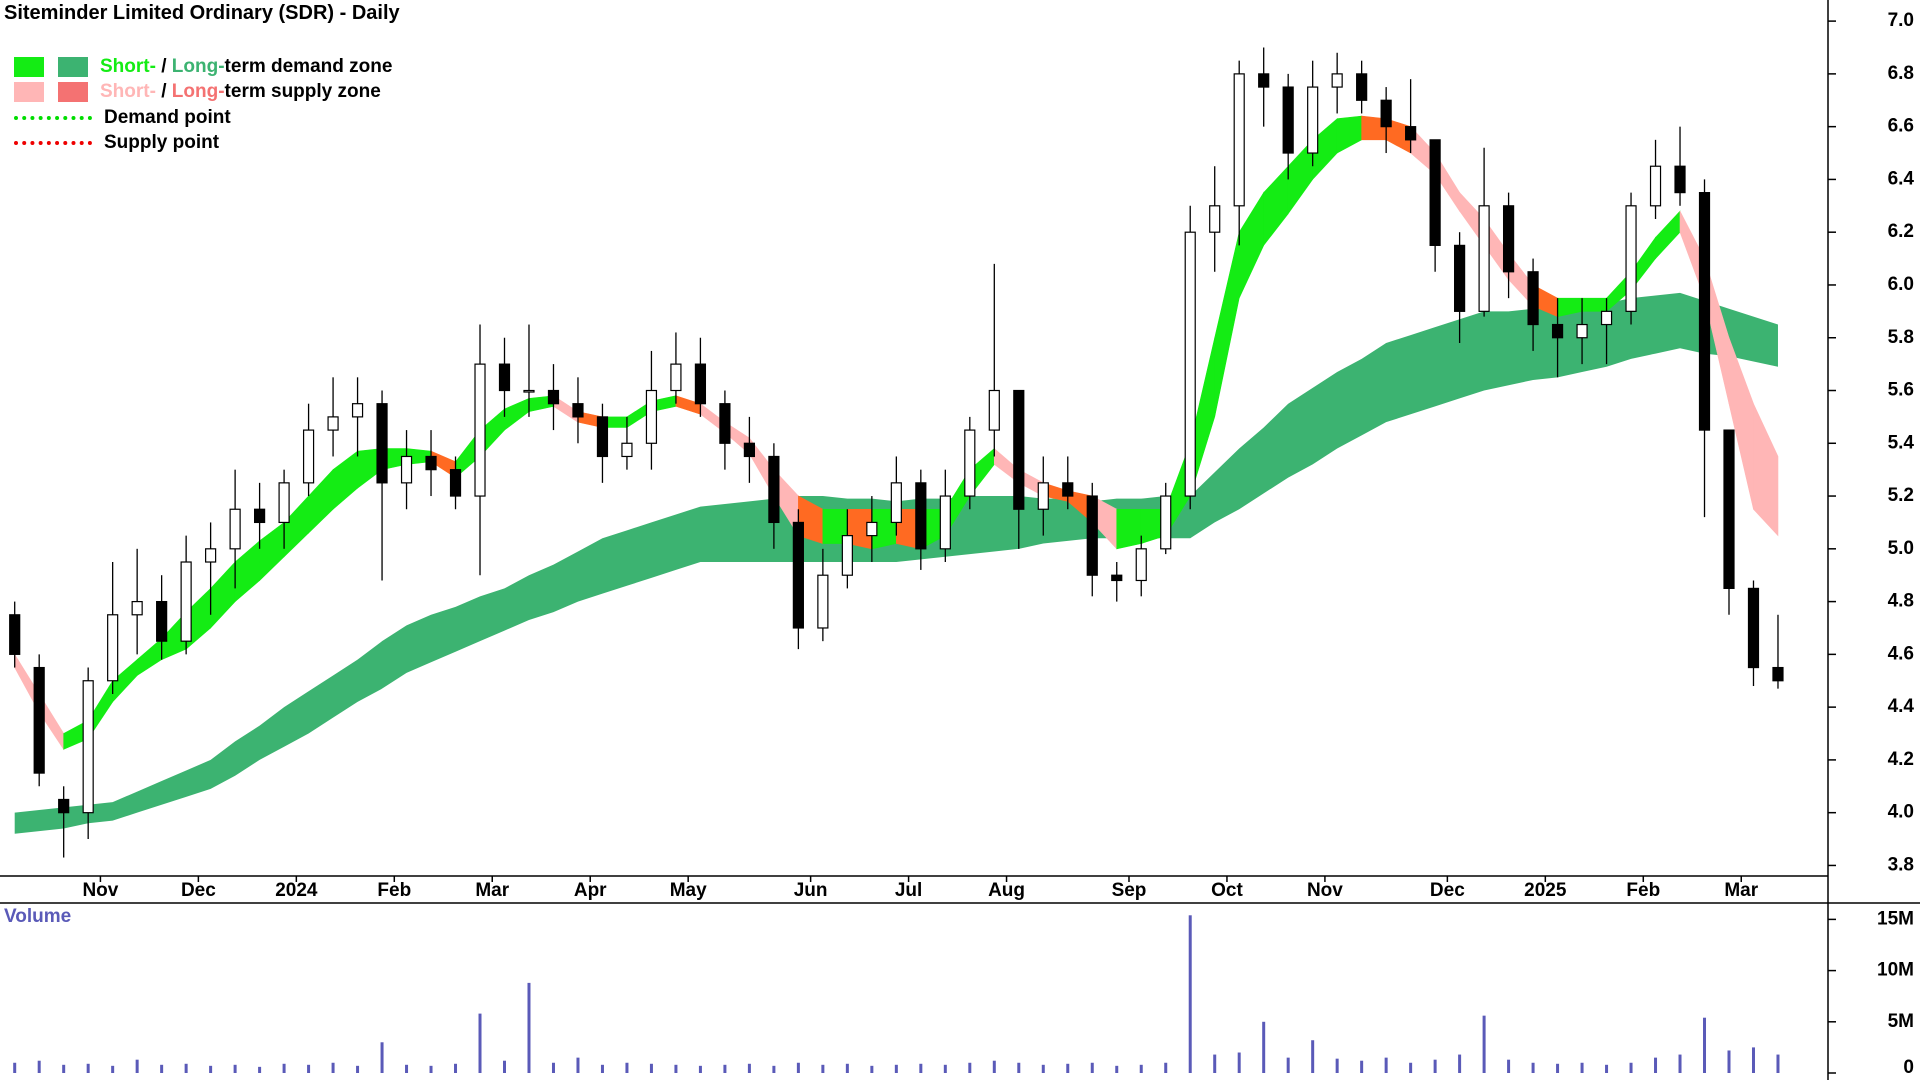 This screenshot has height=1080, width=1920. Describe the element at coordinates (1901, 1021) in the screenshot. I see `volume-tick-label: 5M` at that location.